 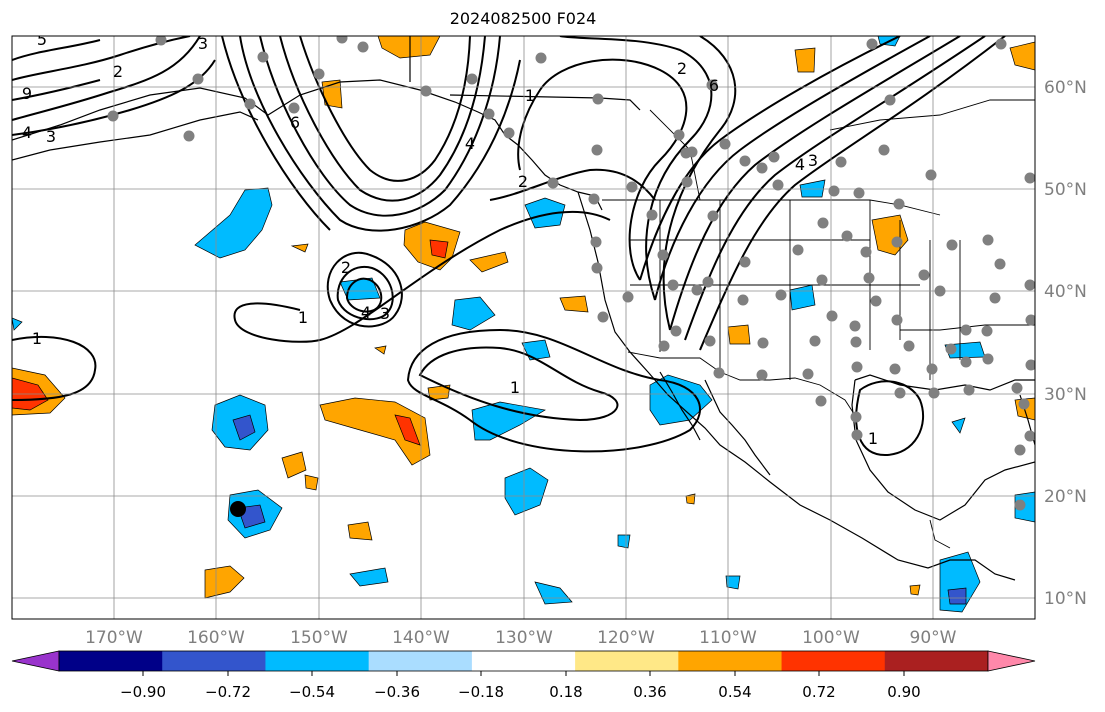 I want to click on lat-label: 50°N, so click(x=1065, y=190).